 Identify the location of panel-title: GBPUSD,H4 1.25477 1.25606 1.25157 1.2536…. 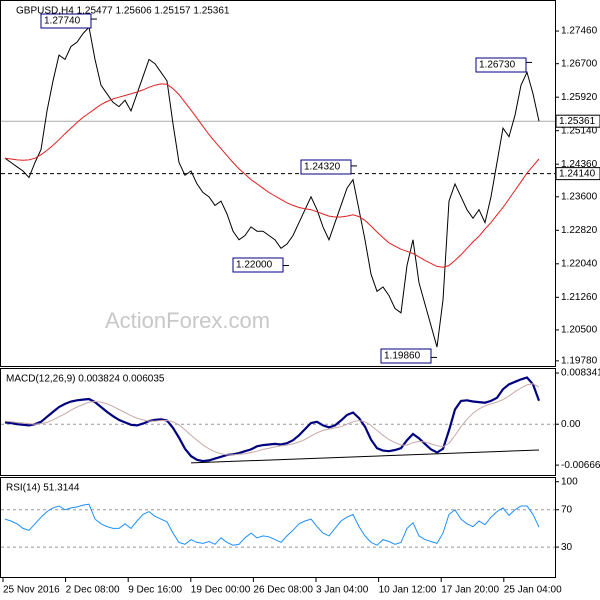
(123, 11).